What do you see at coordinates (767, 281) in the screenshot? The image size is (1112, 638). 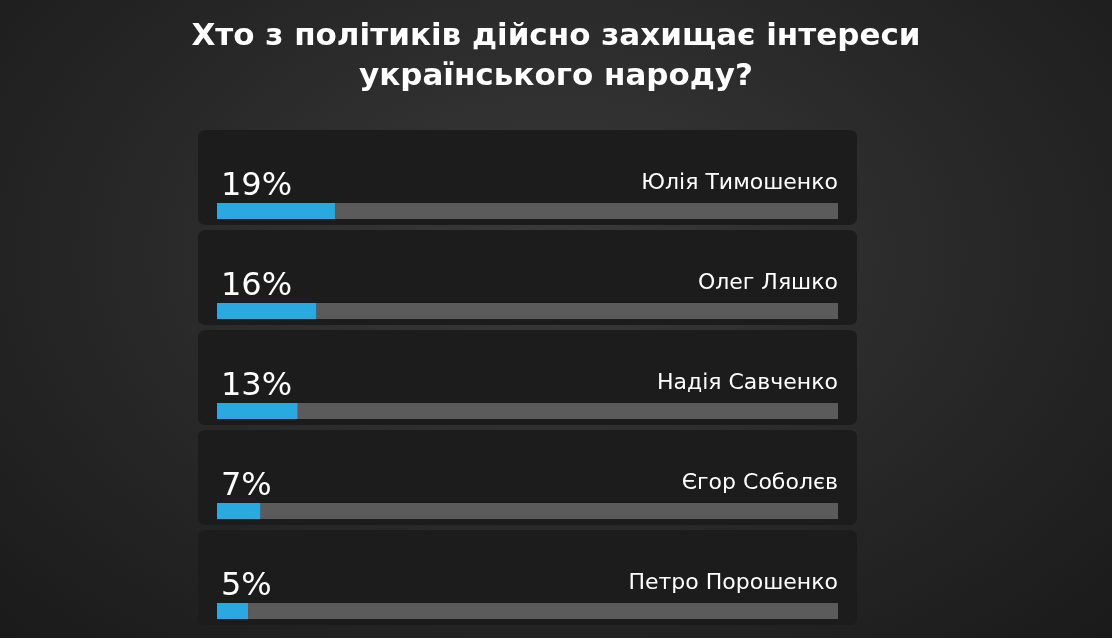 I see `y-tick-label: Олег Ляшко` at bounding box center [767, 281].